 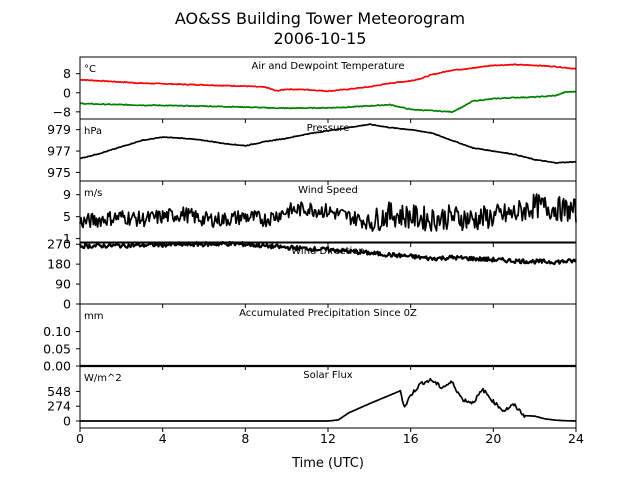 I want to click on figure-title-line1: AO&SS Building Tower Meteorogram, so click(x=320, y=18).